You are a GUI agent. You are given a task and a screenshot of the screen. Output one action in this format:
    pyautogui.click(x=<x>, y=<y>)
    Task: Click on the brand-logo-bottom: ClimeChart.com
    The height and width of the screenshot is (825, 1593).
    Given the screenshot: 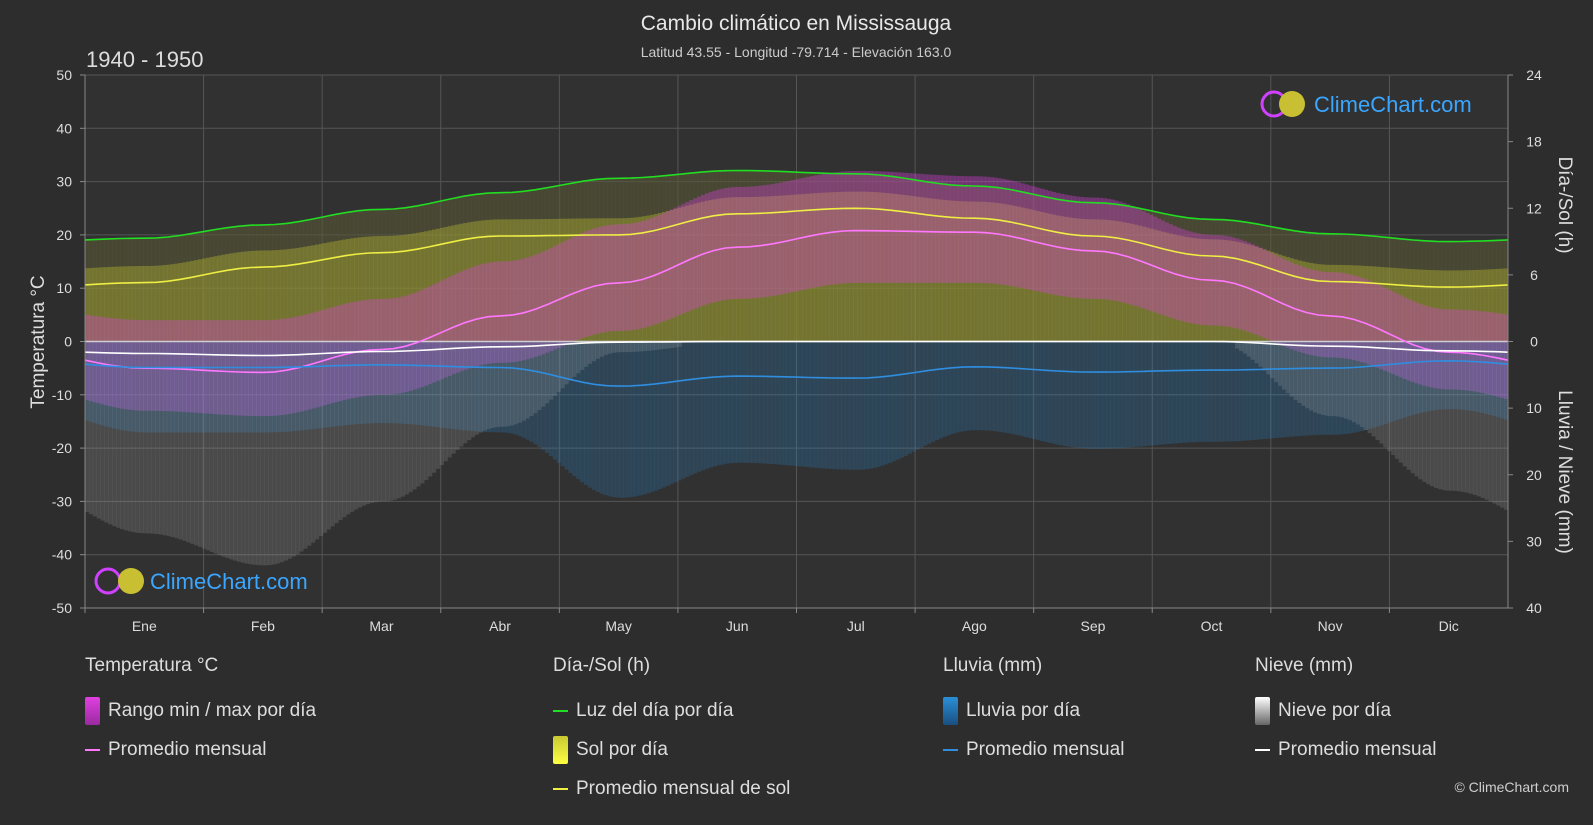 What is the action you would take?
    pyautogui.click(x=201, y=581)
    